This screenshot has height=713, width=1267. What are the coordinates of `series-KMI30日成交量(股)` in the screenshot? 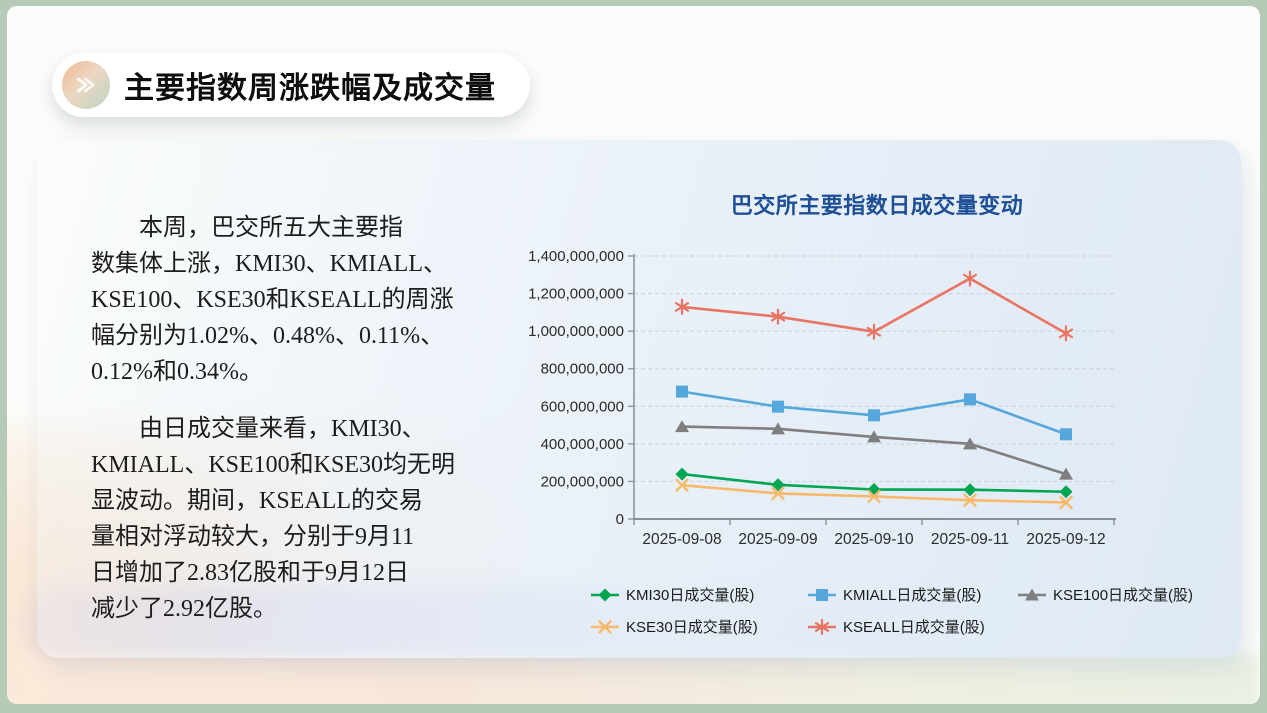 It's located at (874, 483).